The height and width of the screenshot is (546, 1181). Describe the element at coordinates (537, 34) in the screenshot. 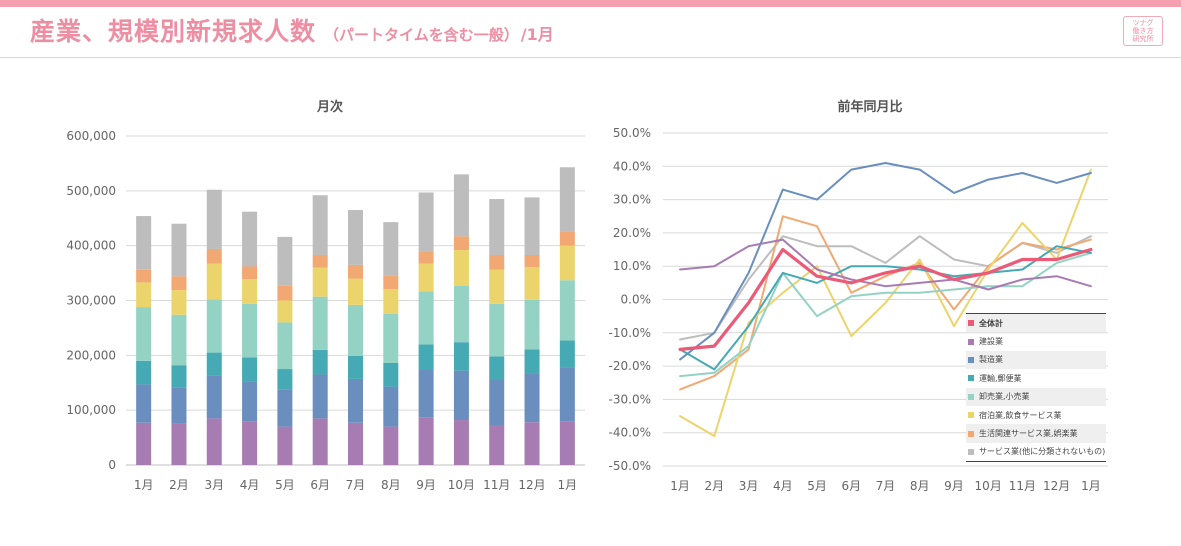

I see `title-month: /1月` at that location.